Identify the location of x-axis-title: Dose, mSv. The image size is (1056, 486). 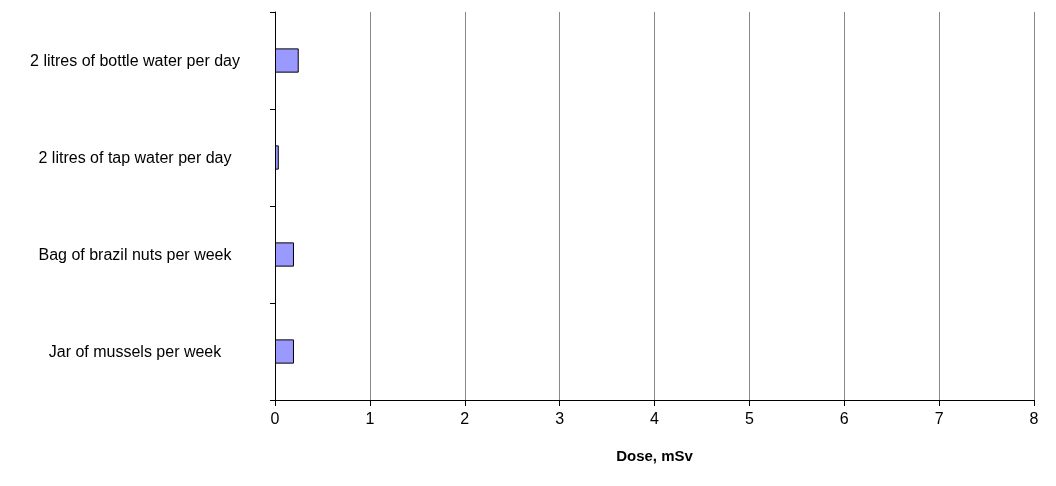
(655, 455).